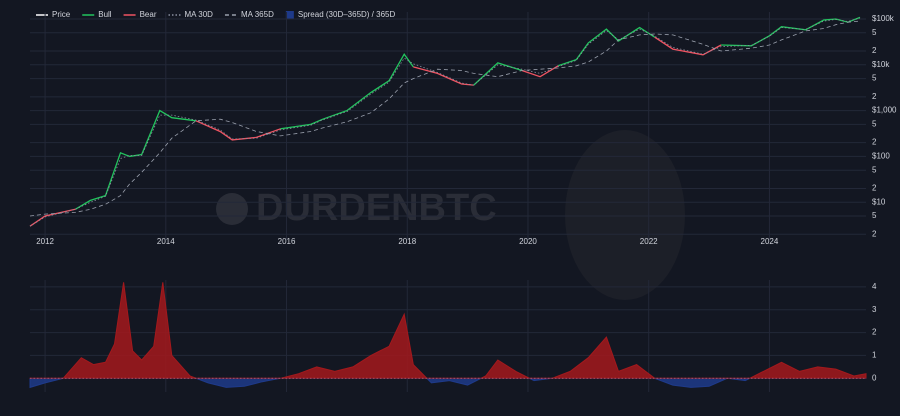 The image size is (900, 416). Describe the element at coordinates (883, 18) in the screenshot. I see `y-tick-label: $100k` at that location.